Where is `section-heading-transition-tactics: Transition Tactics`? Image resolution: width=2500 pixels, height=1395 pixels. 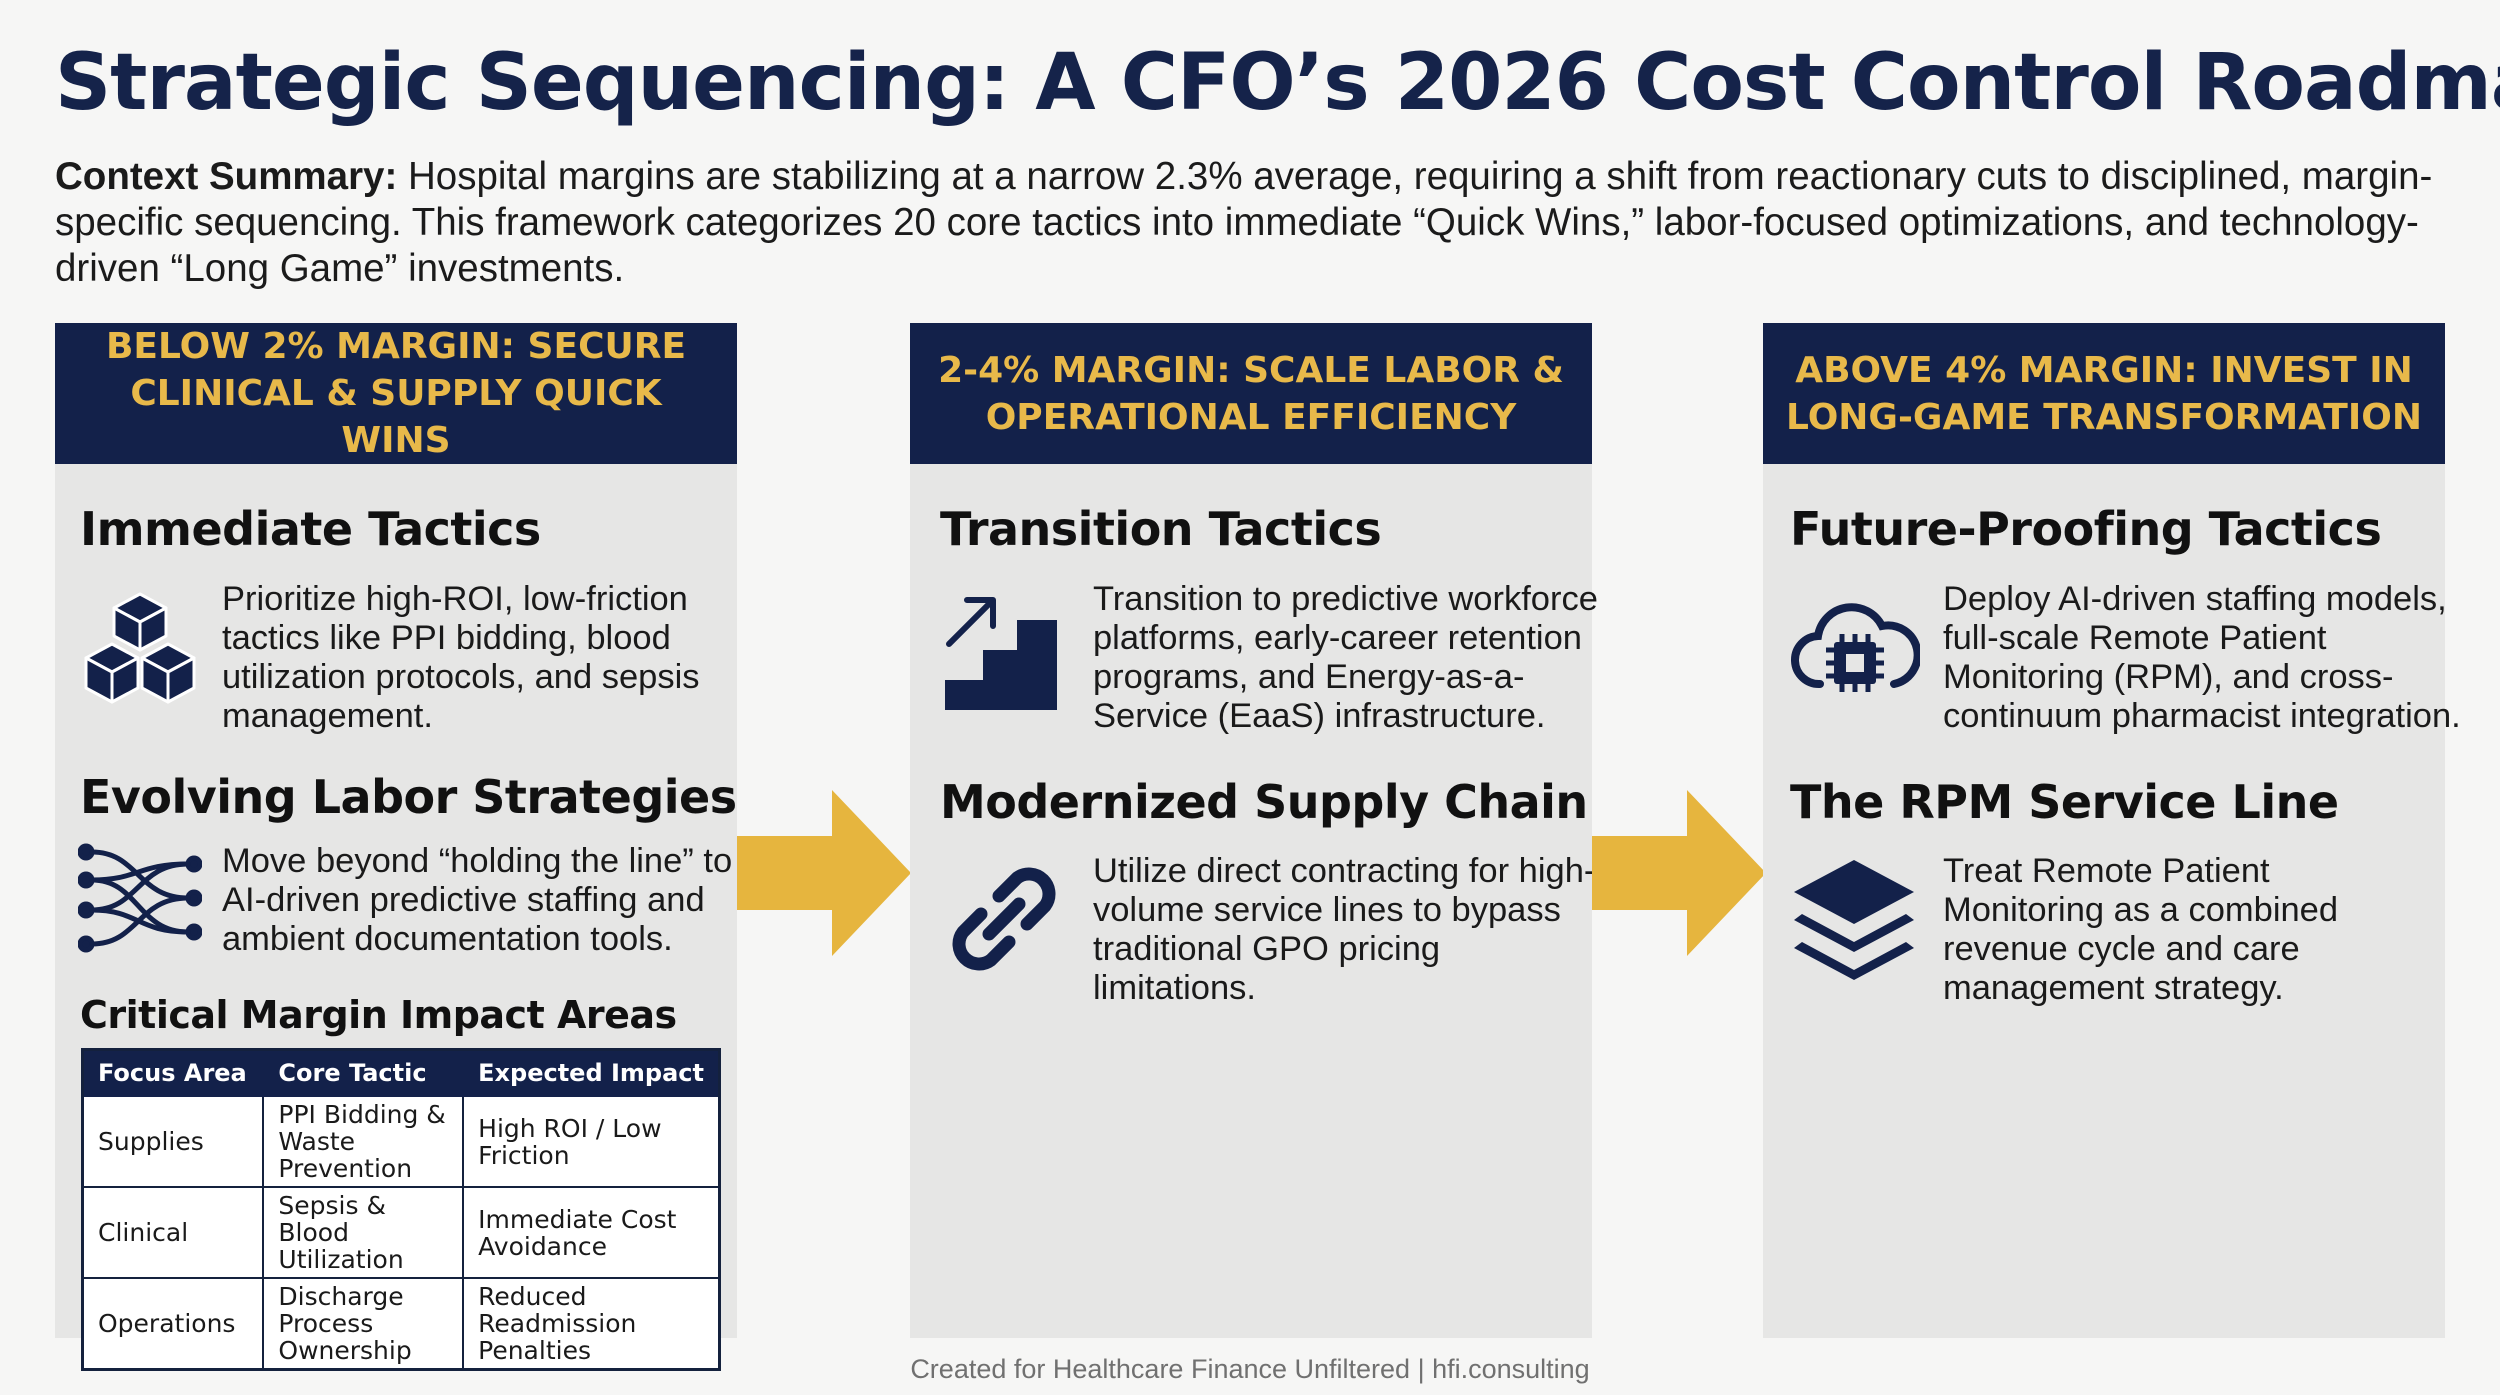
section-heading-transition-tactics: Transition Tactics is located at coordinates (1161, 529).